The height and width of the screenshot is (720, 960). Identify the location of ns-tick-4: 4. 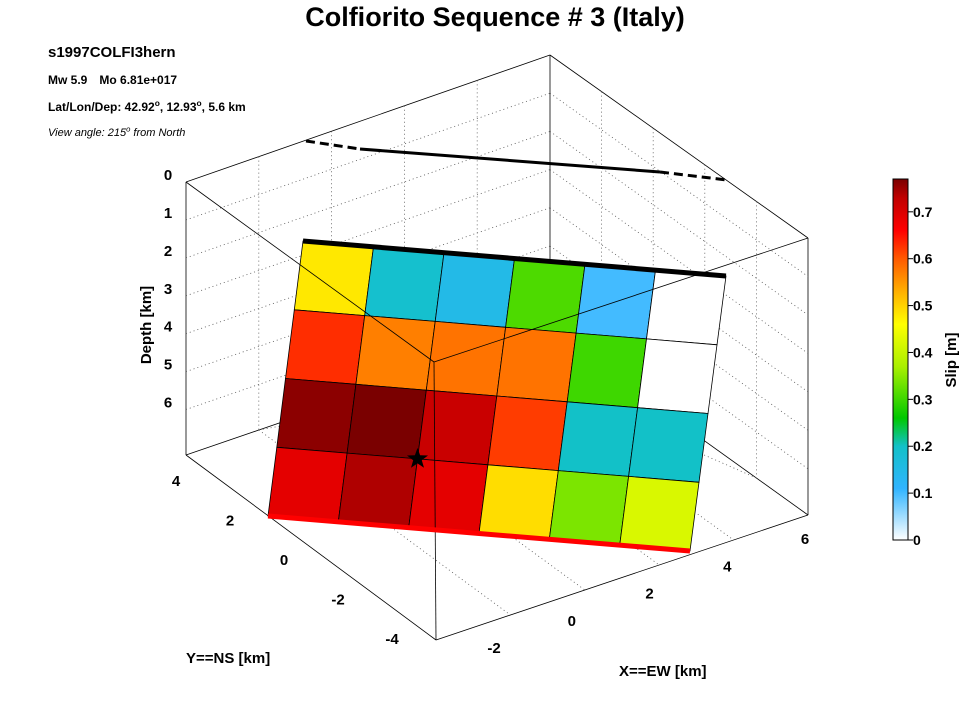
(176, 481).